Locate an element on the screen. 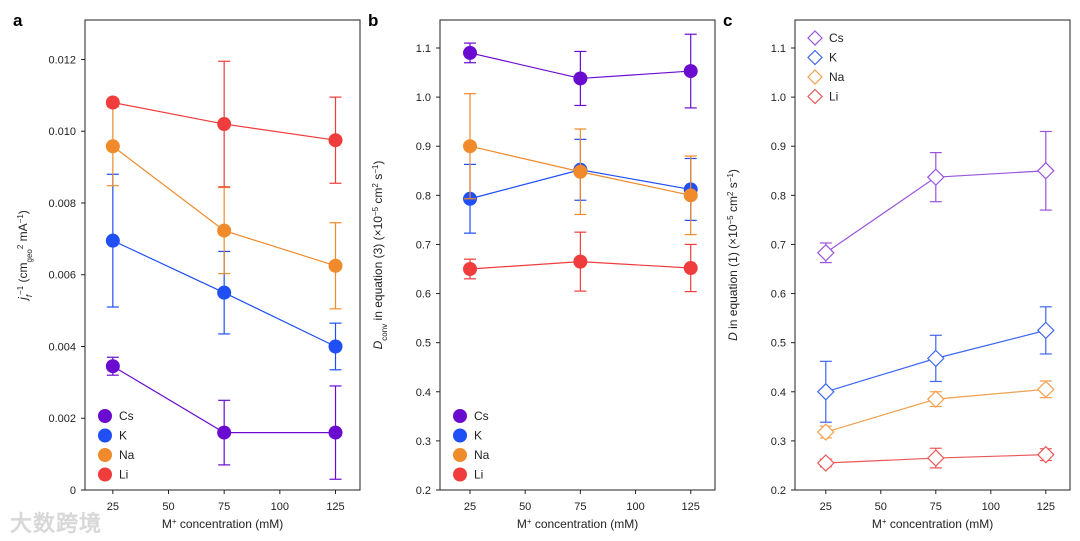  legend-label: Li is located at coordinates (478, 475).